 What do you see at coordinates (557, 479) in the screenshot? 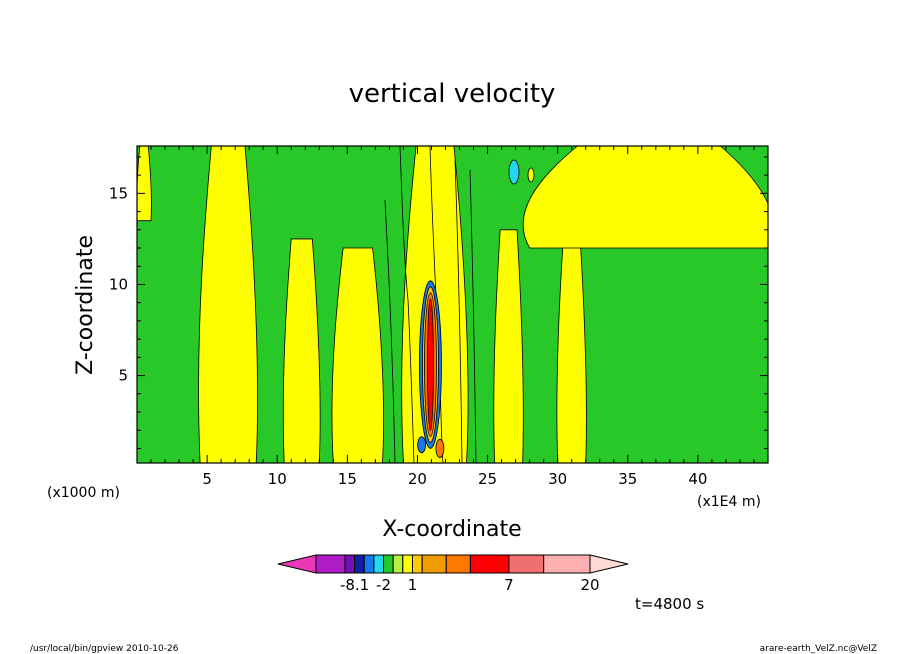
I see `x-tick-label: 30` at bounding box center [557, 479].